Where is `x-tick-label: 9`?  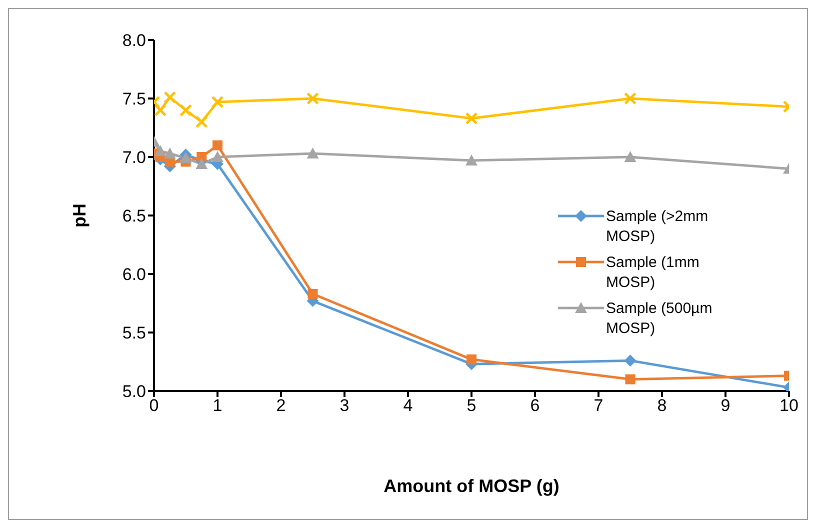
x-tick-label: 9 is located at coordinates (725, 406).